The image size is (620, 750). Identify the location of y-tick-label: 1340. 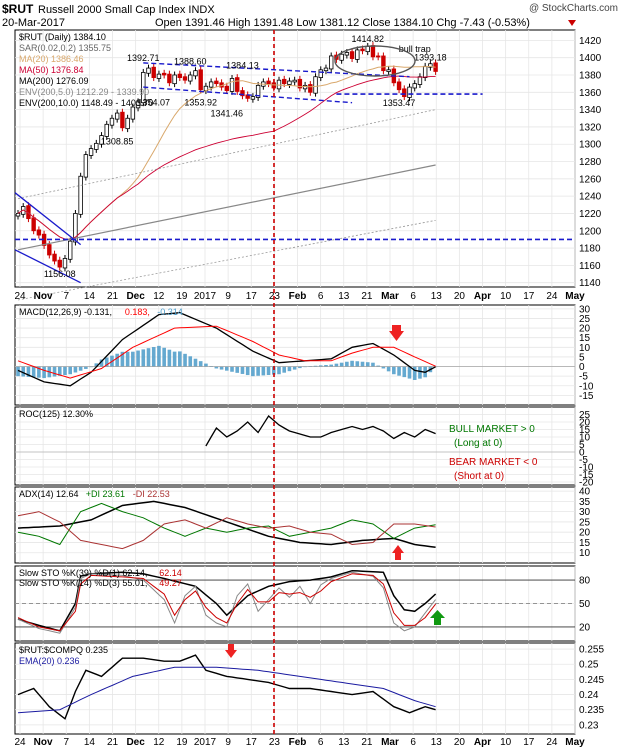
(590, 110).